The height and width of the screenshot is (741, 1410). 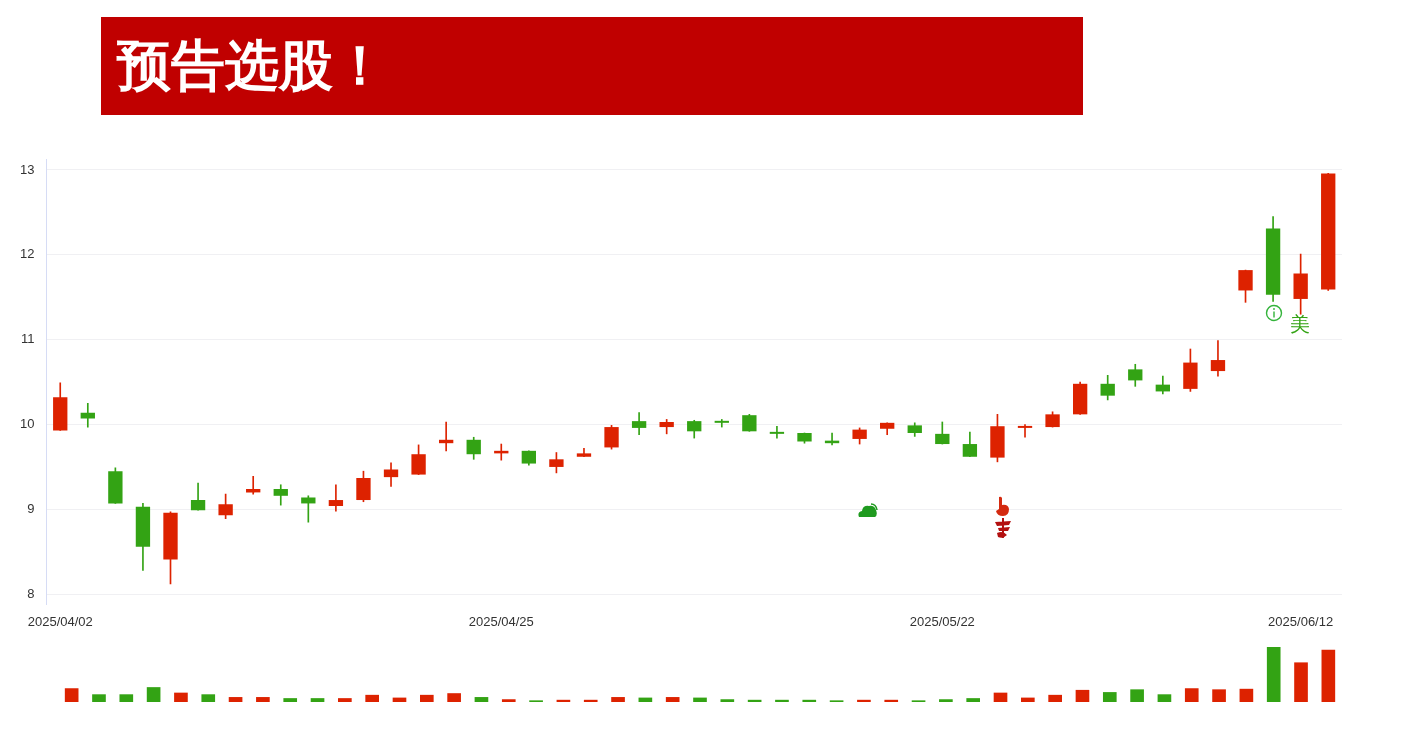 I want to click on y-tick-label: 12, so click(x=27, y=254).